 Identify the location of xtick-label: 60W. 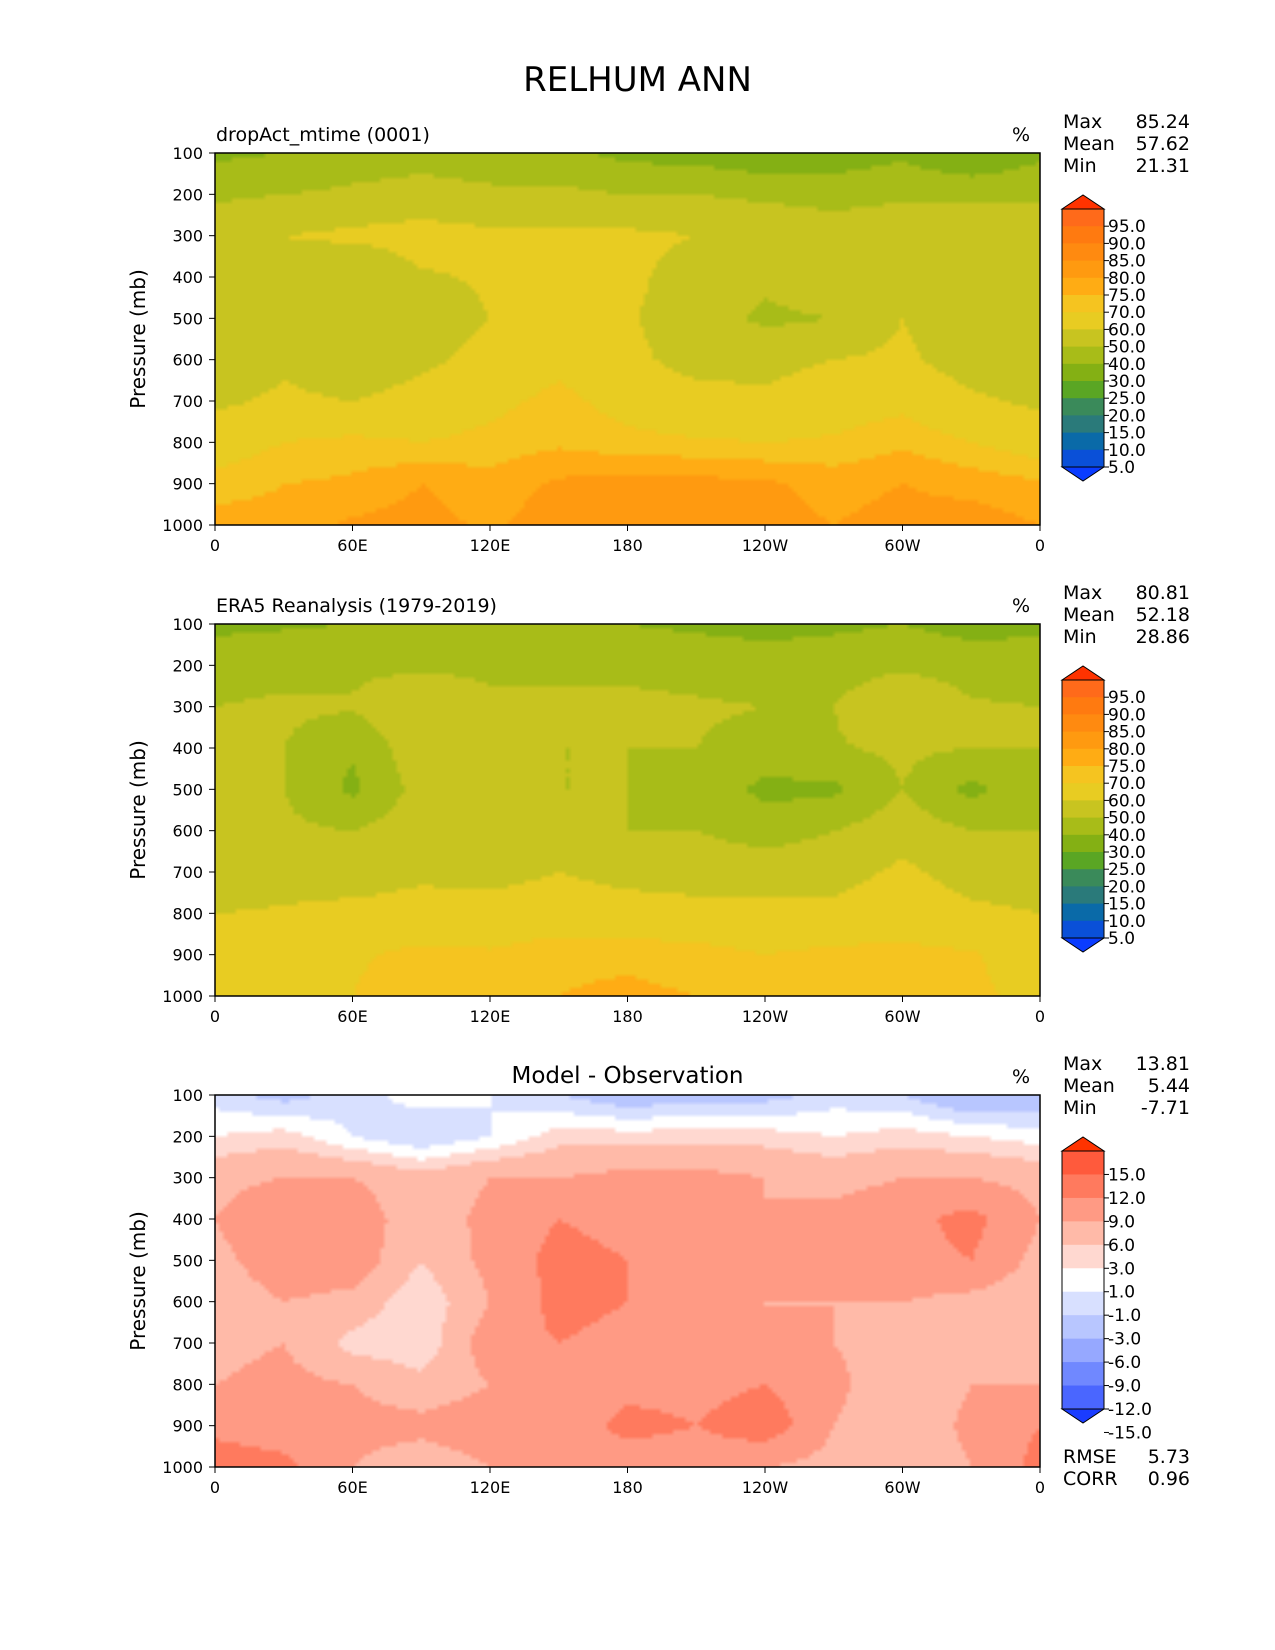
(902, 545).